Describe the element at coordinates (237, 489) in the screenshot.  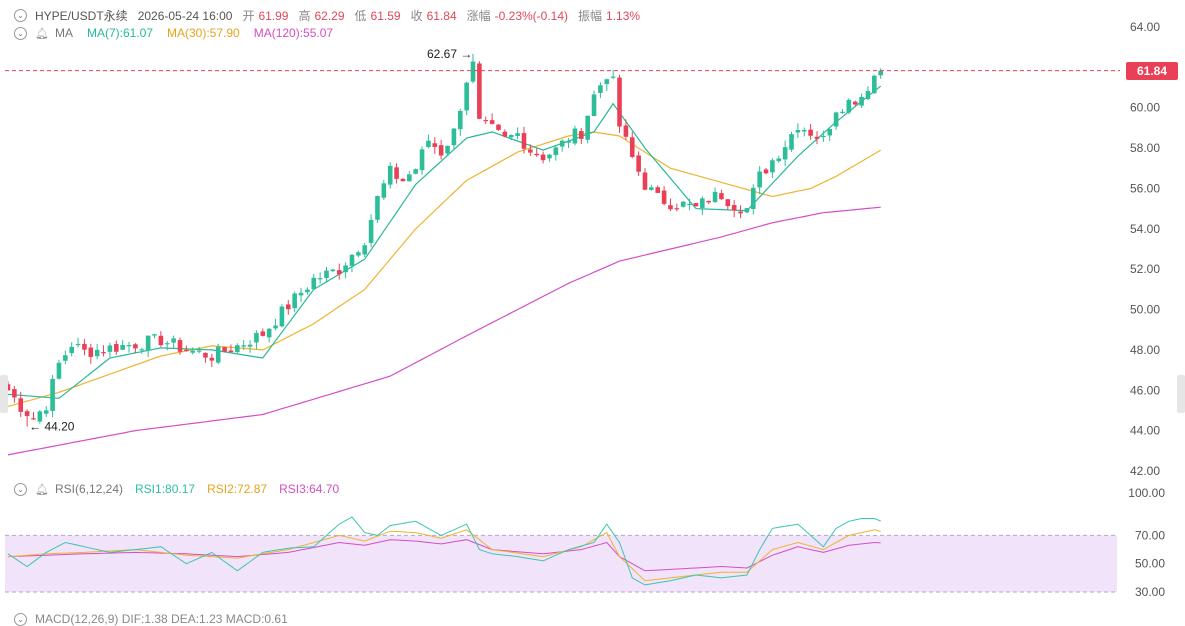
I see `rsi2-value: RSI2:72.87` at that location.